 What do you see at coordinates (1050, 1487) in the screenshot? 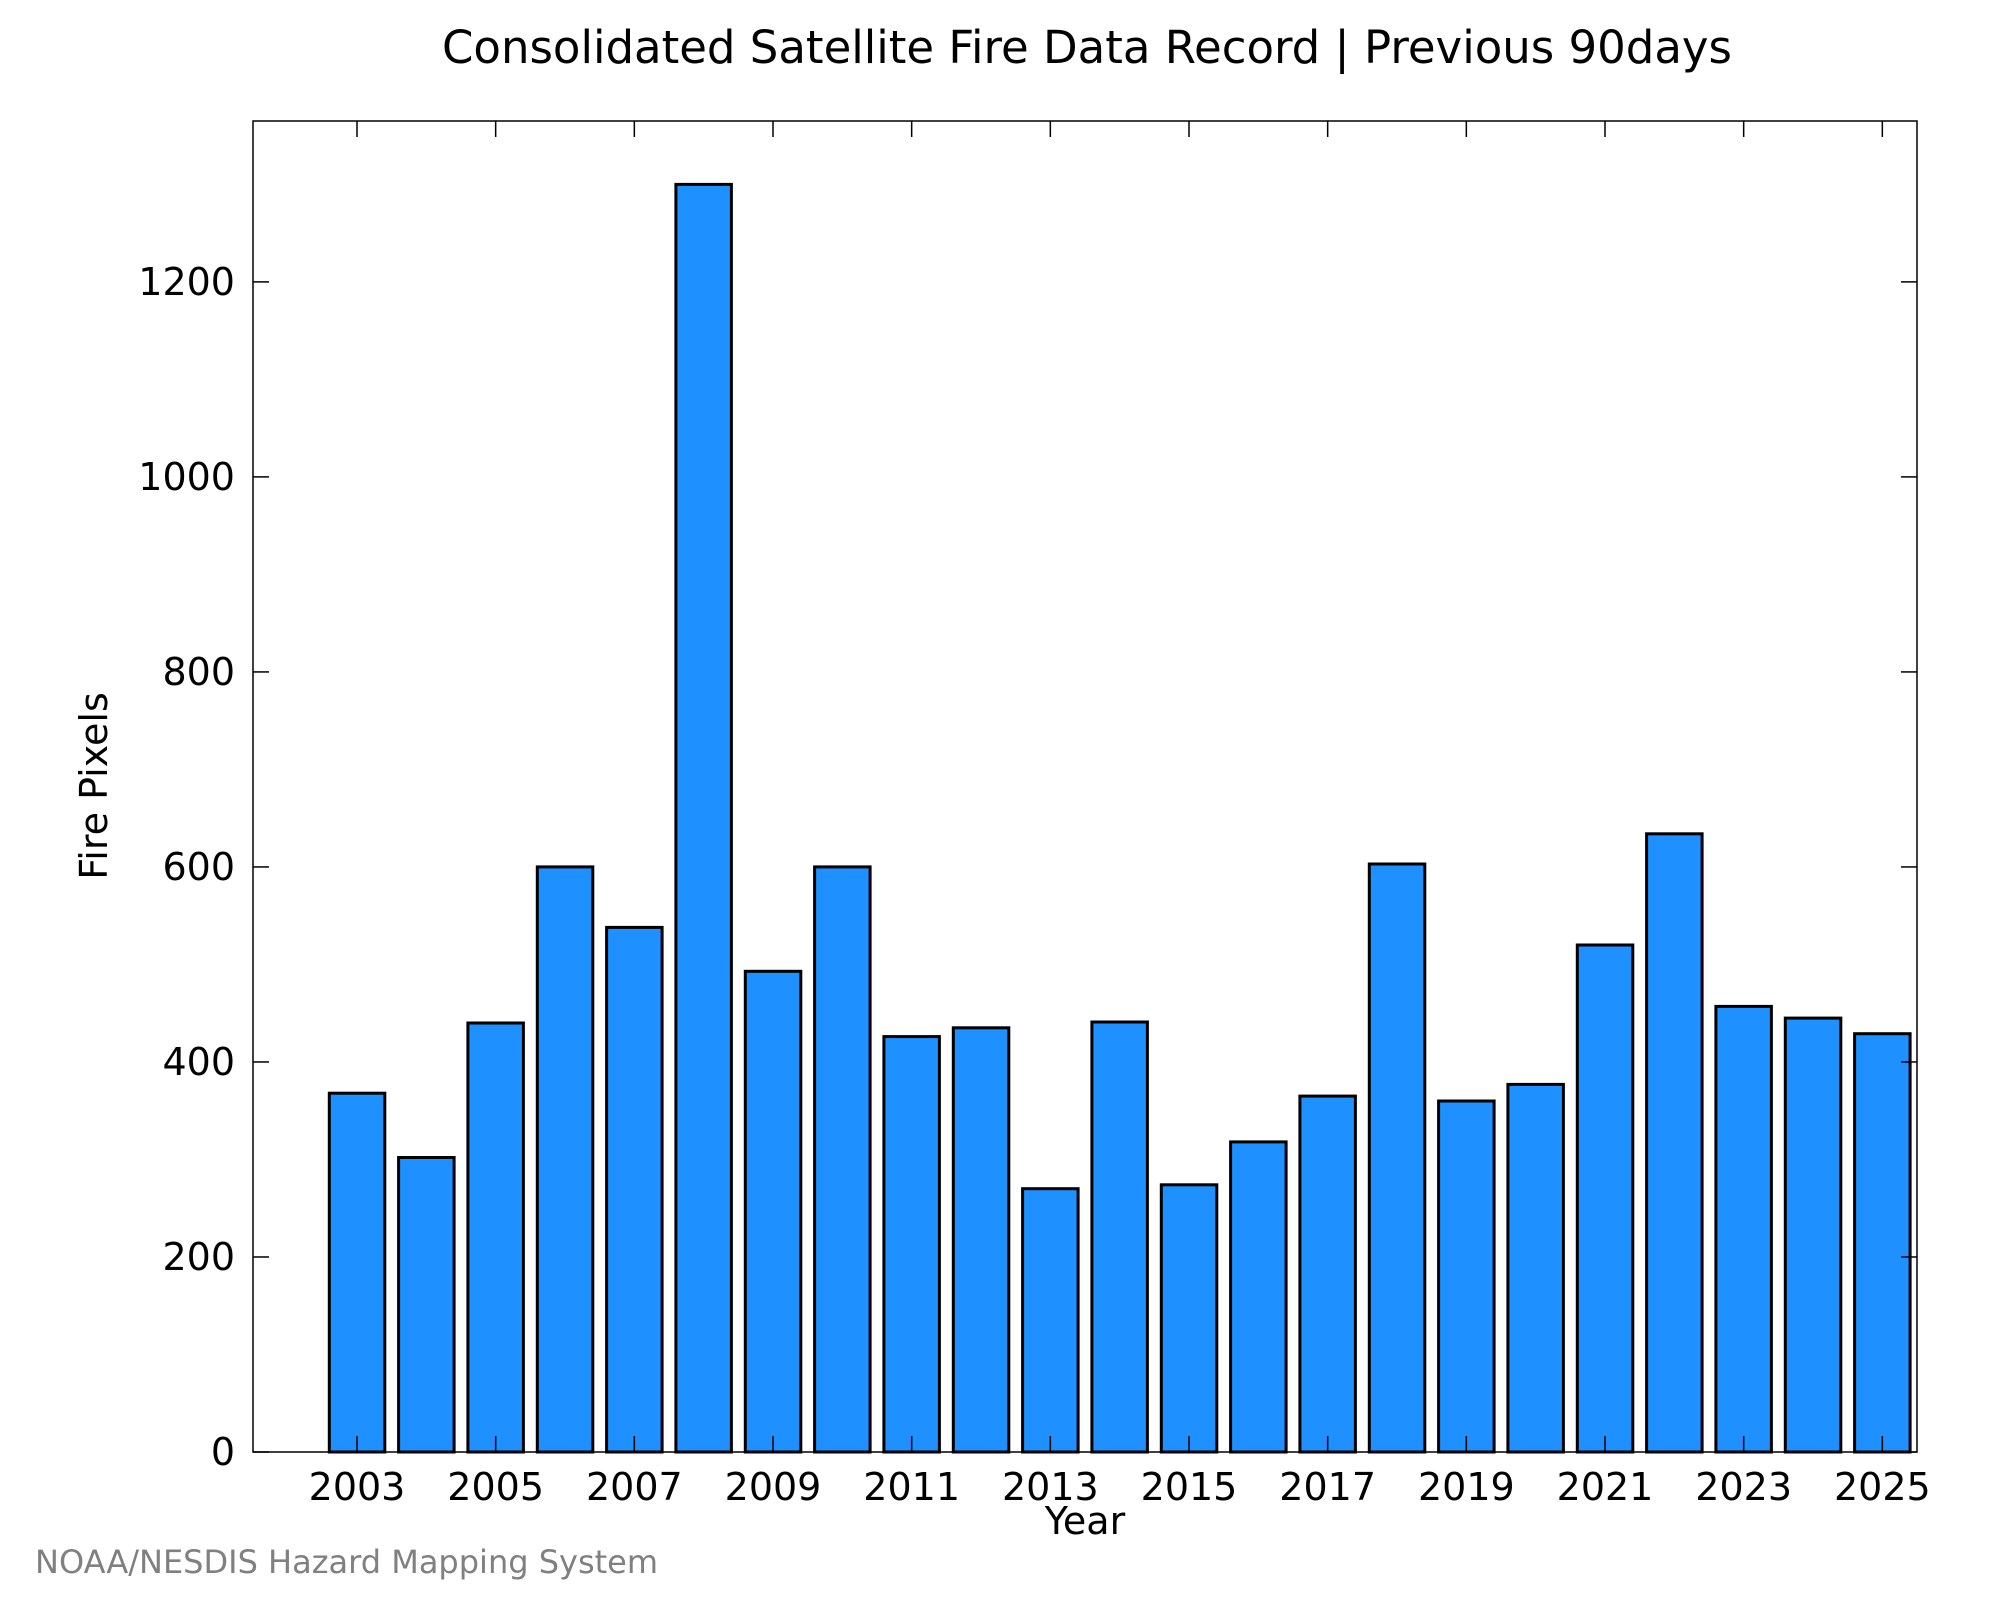
I see `x-tick-label: 2013` at bounding box center [1050, 1487].